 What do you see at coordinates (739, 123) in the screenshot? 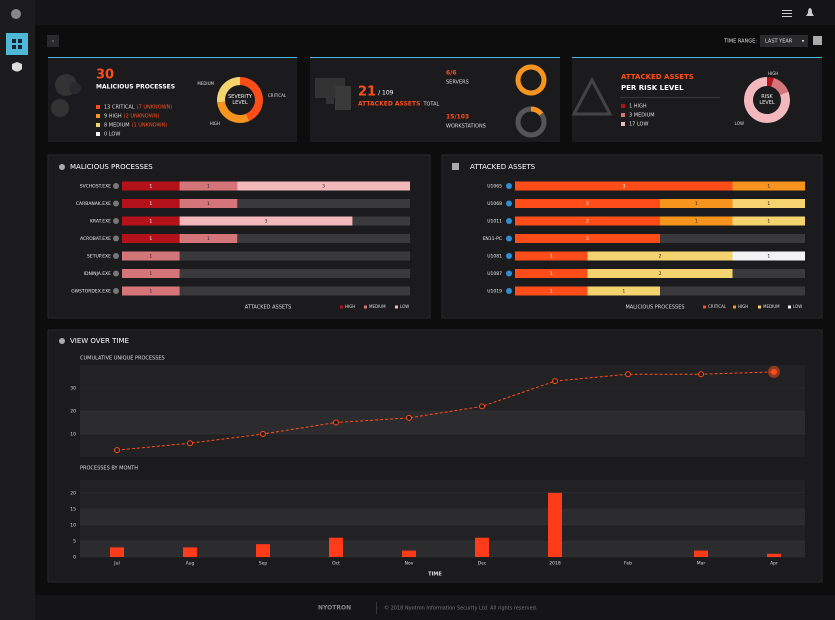
I see `donut-callout: LOW` at bounding box center [739, 123].